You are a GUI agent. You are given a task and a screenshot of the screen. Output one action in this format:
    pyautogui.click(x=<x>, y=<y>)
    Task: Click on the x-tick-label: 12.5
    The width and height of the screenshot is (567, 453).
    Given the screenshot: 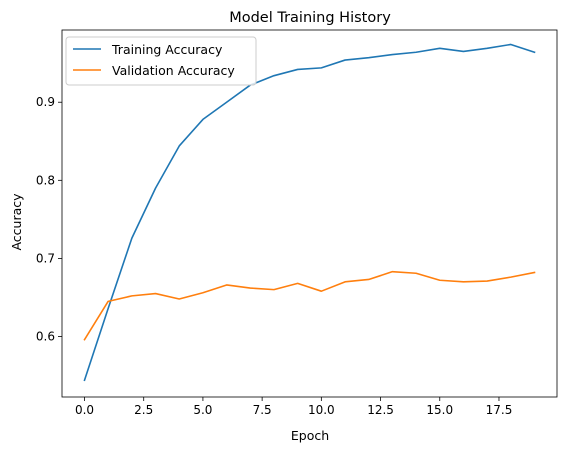 What is the action you would take?
    pyautogui.click(x=380, y=410)
    